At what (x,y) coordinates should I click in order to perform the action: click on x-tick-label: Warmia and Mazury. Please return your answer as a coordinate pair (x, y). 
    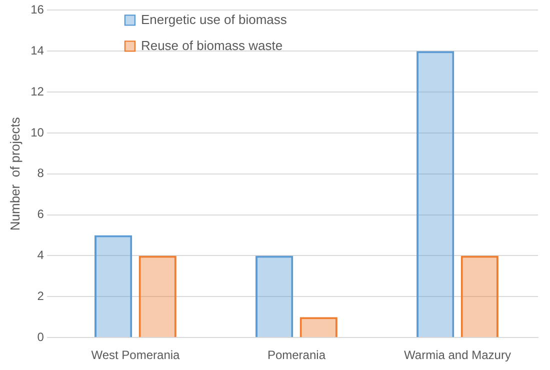
    Looking at the image, I should click on (457, 355).